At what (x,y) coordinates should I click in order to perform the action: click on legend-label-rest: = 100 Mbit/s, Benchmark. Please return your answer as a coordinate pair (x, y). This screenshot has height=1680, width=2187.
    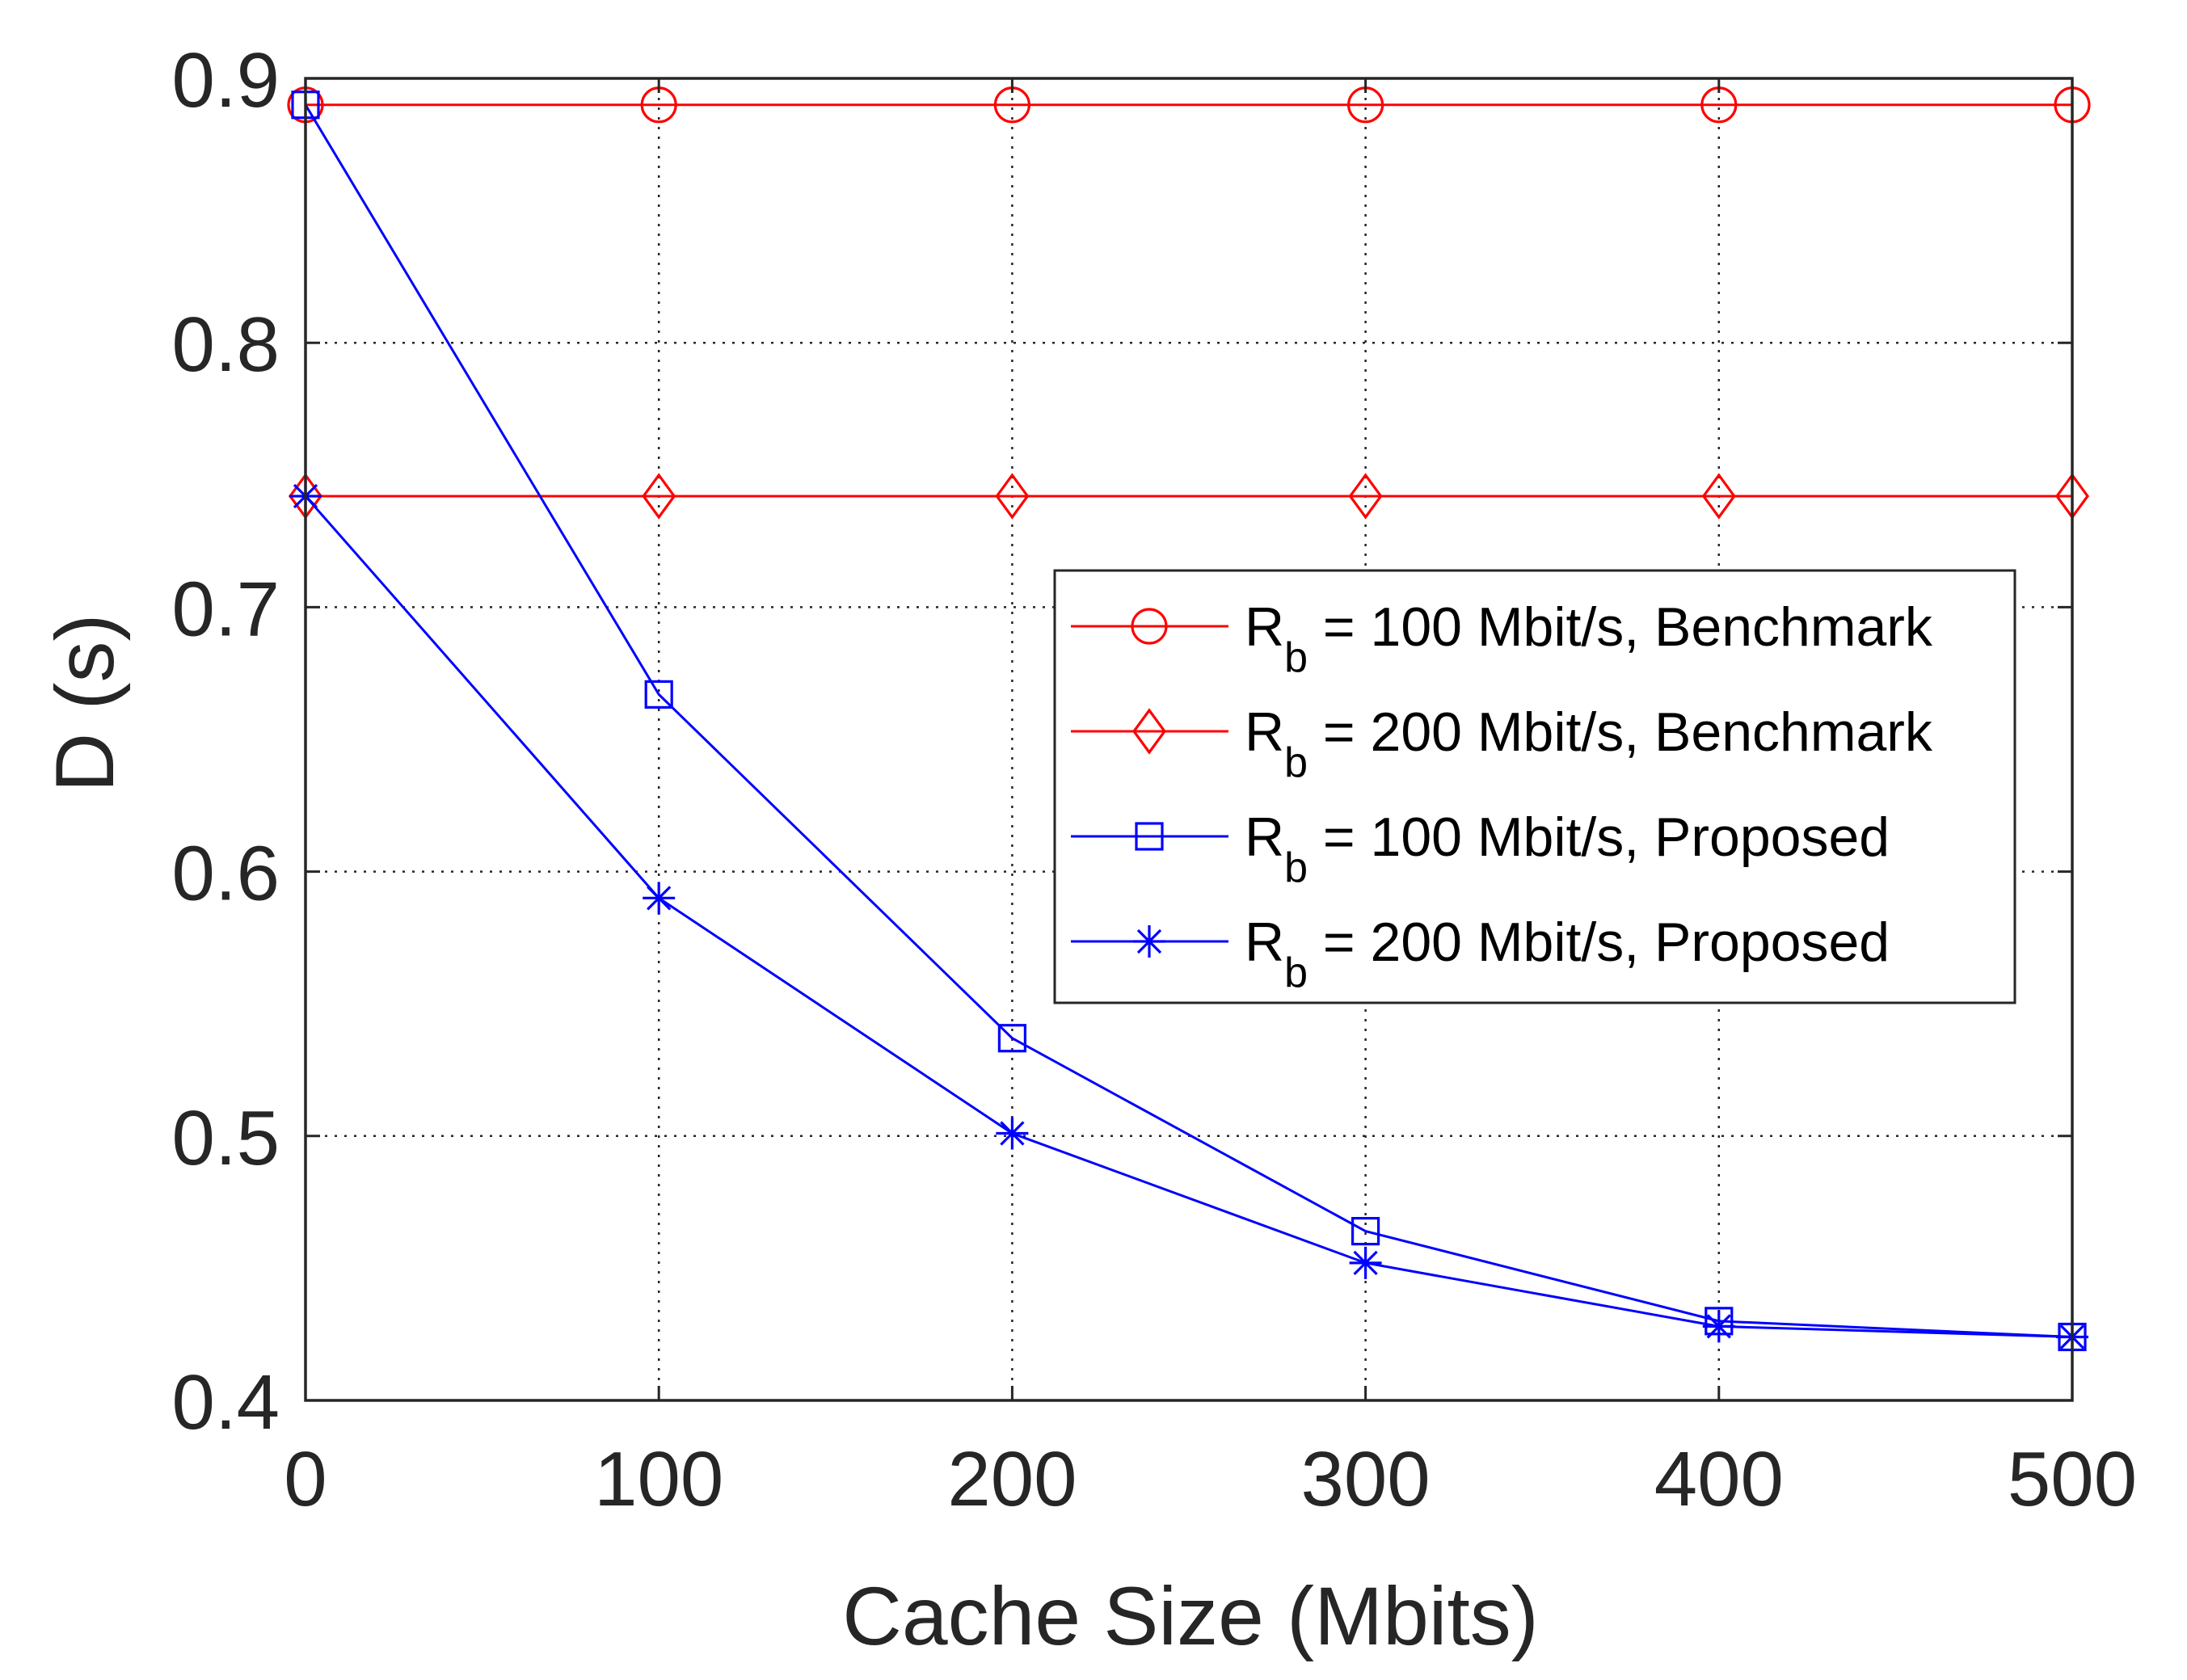
    Looking at the image, I should click on (1621, 627).